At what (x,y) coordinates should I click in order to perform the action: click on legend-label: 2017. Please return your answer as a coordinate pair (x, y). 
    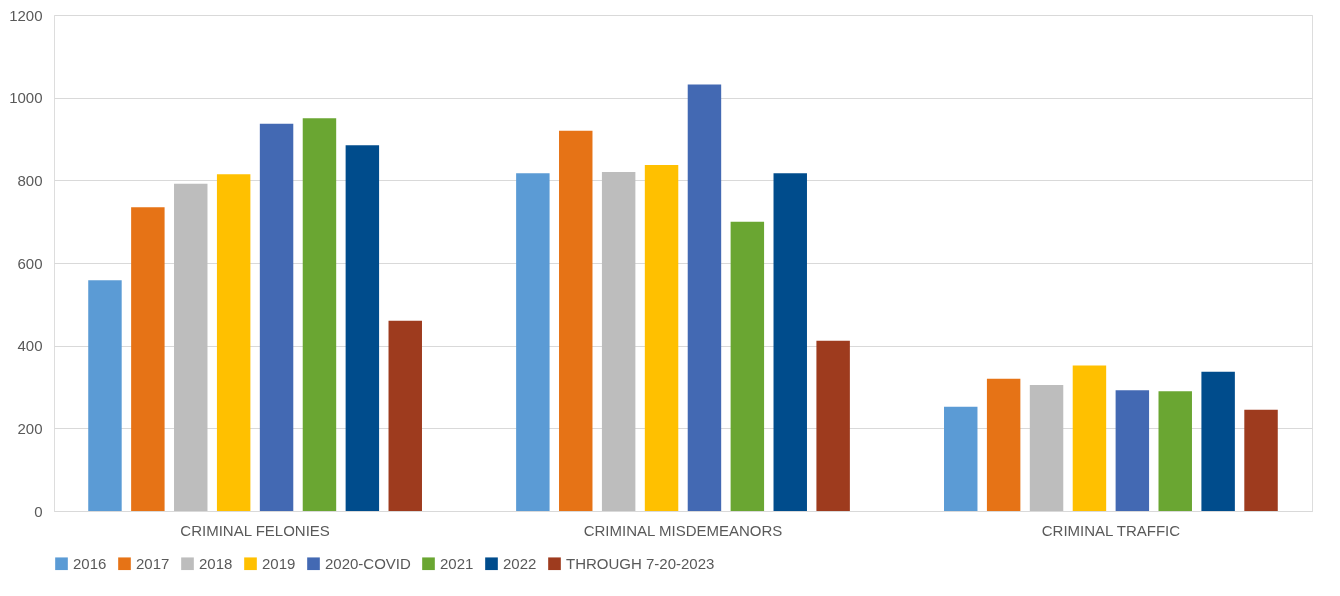
    Looking at the image, I should click on (153, 563).